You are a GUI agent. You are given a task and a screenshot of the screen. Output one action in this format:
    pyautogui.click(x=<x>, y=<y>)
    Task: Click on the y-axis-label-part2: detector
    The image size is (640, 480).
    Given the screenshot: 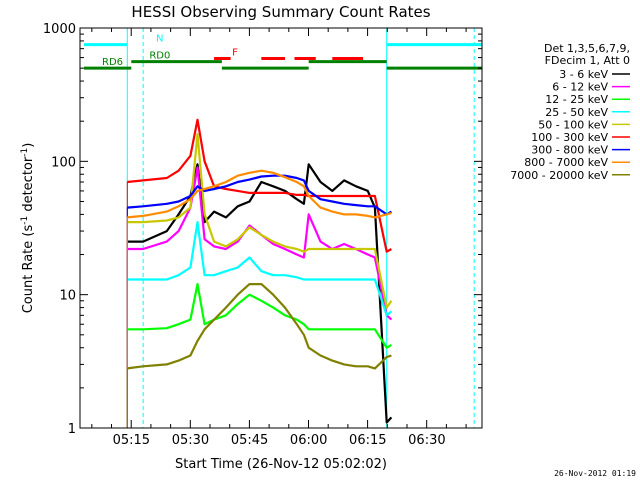 What is the action you would take?
    pyautogui.click(x=28, y=186)
    